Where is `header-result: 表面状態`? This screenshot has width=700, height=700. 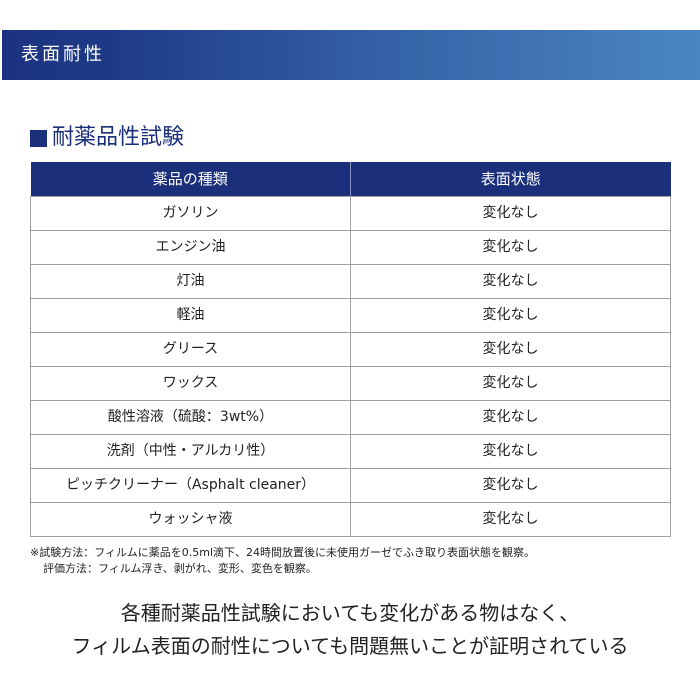
header-result: 表面状態 is located at coordinates (510, 179).